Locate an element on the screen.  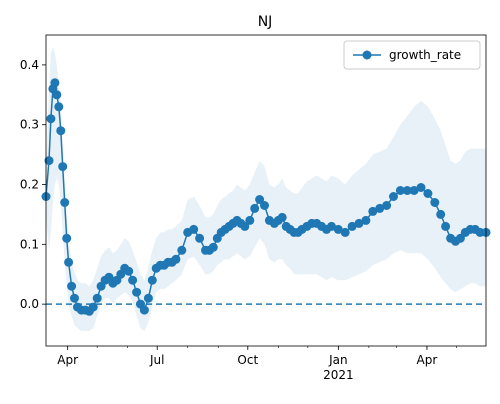
legend: growth_rate is located at coordinates (412, 55).